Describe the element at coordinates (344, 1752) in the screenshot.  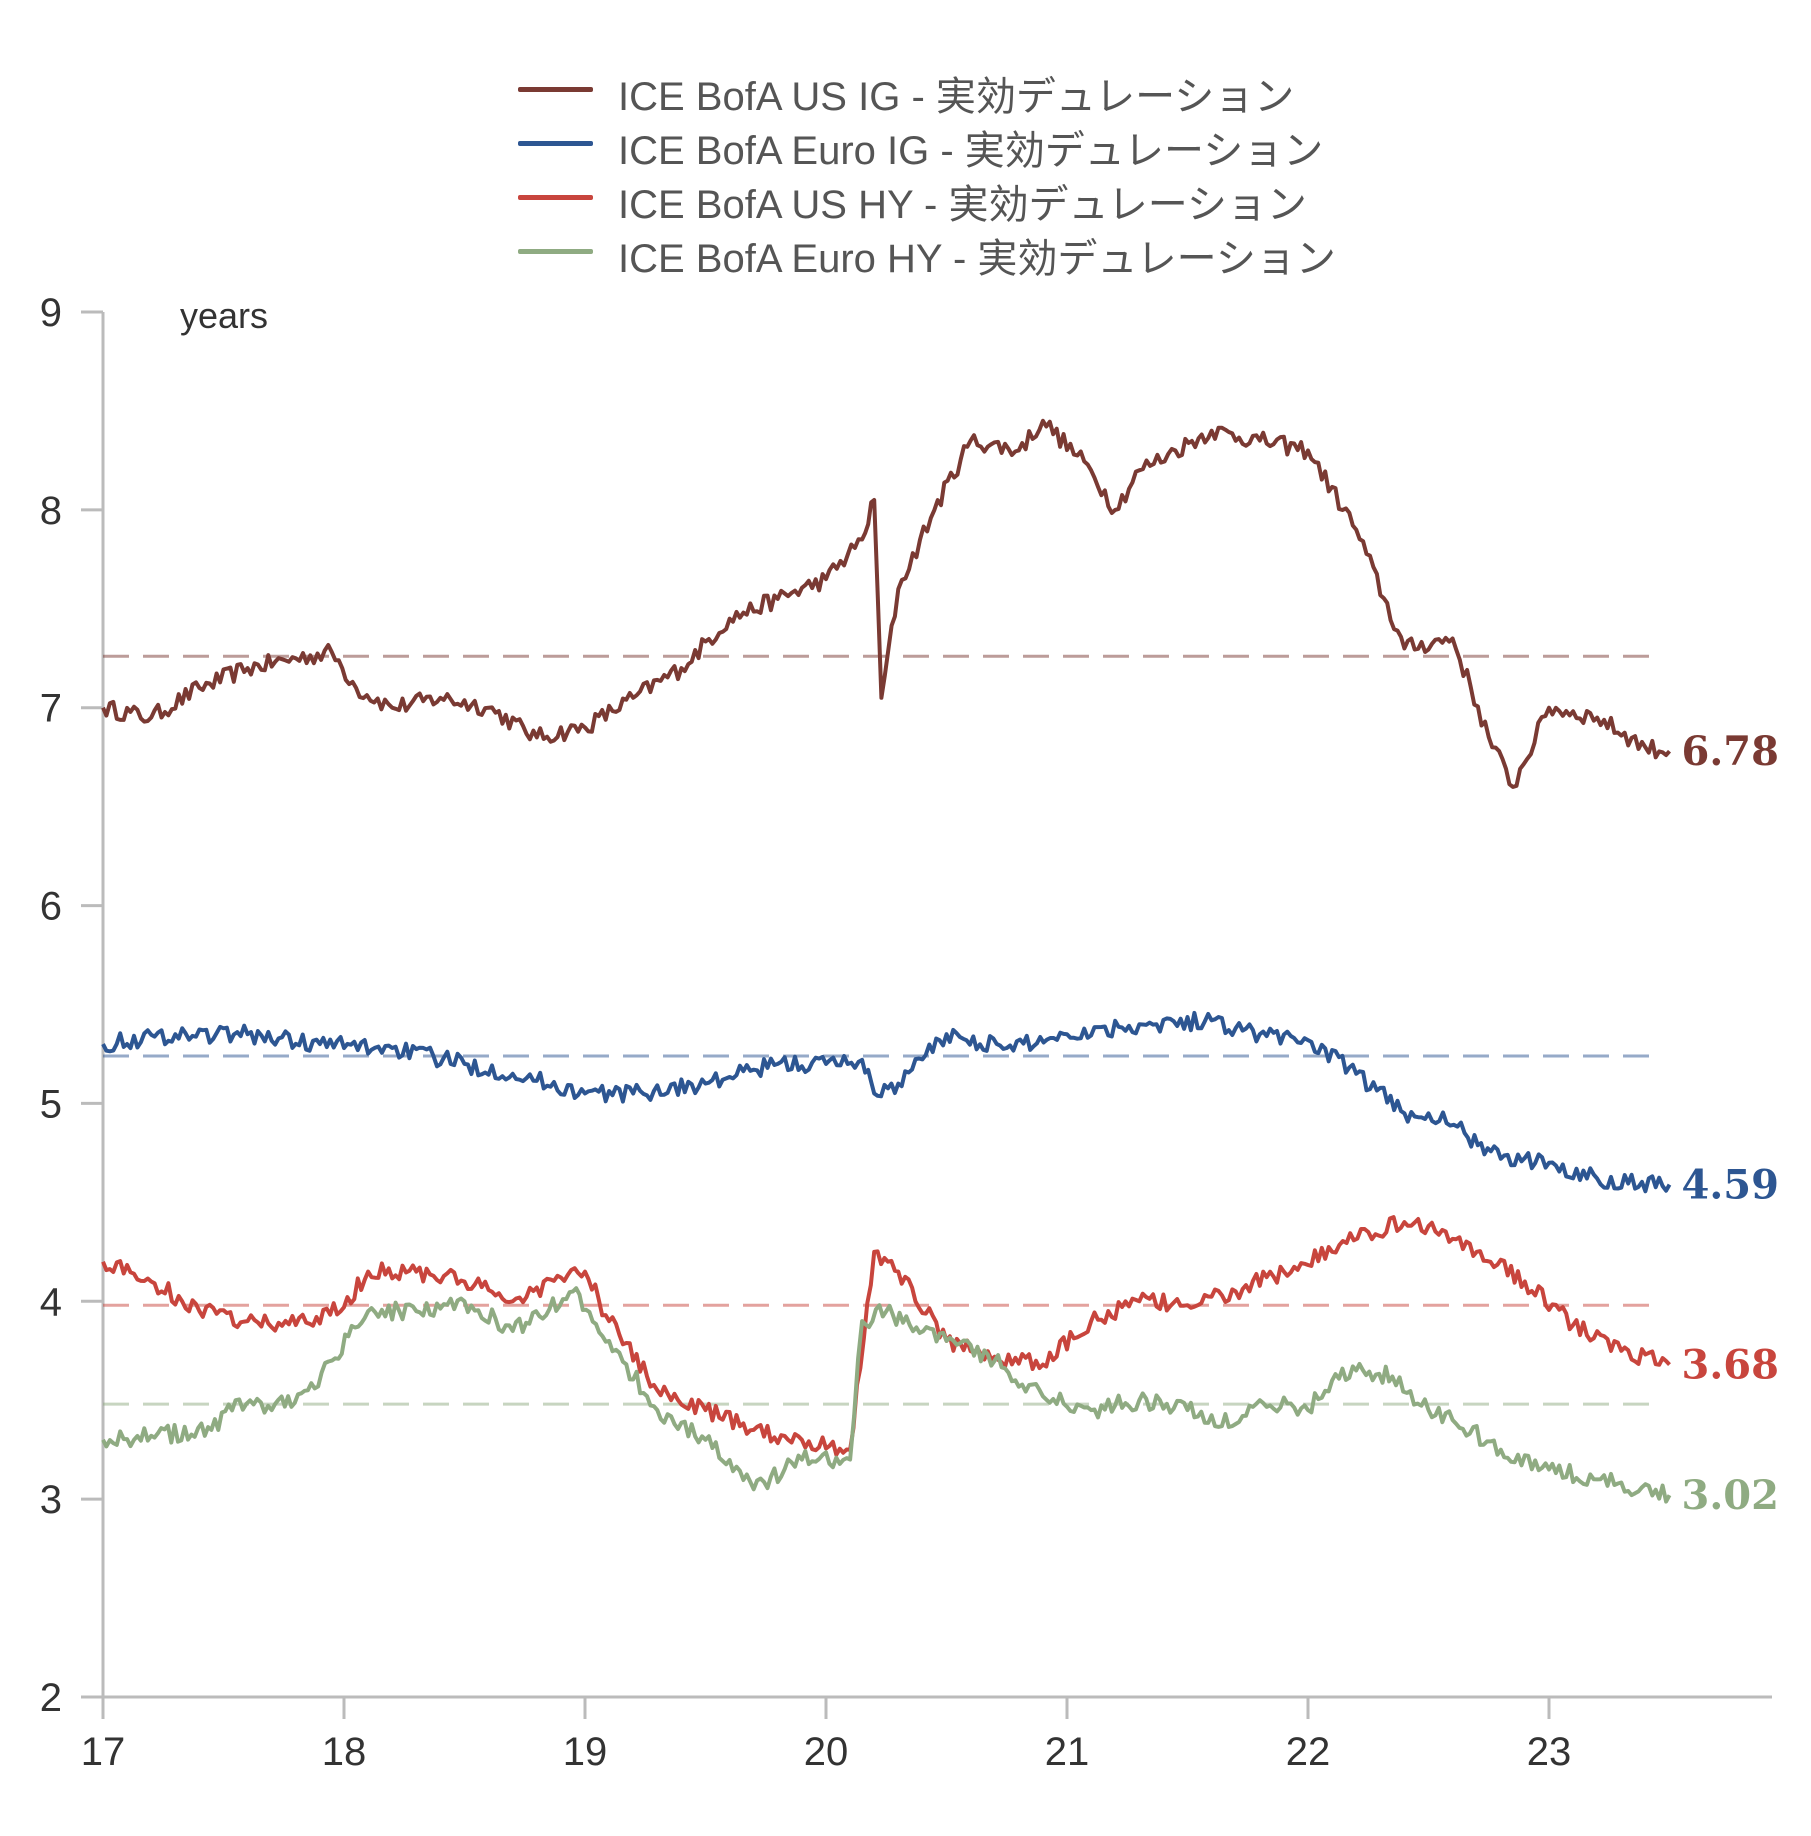
I see `x-tick-label: 18` at that location.